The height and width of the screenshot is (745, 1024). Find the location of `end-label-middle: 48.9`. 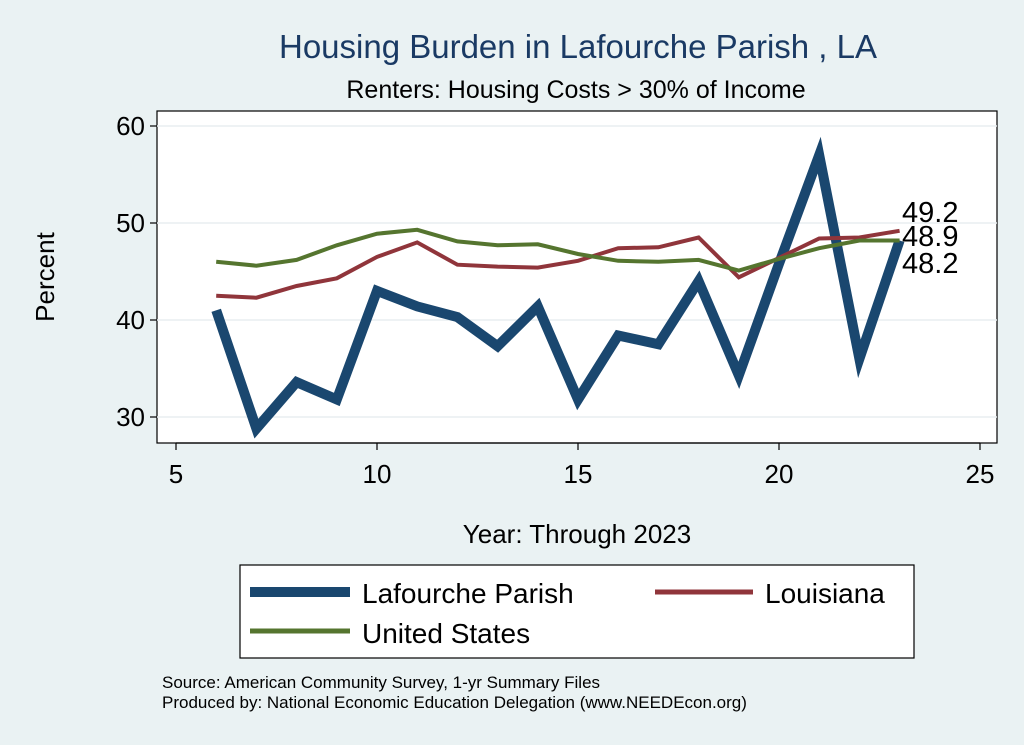

end-label-middle: 48.9 is located at coordinates (930, 237).